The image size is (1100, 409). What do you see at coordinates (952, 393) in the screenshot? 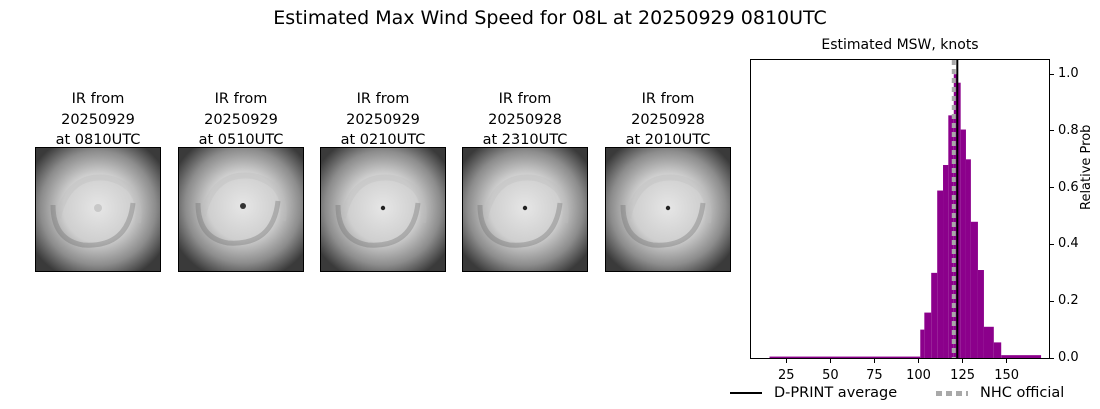
I see `dotted-line-icon` at bounding box center [952, 393].